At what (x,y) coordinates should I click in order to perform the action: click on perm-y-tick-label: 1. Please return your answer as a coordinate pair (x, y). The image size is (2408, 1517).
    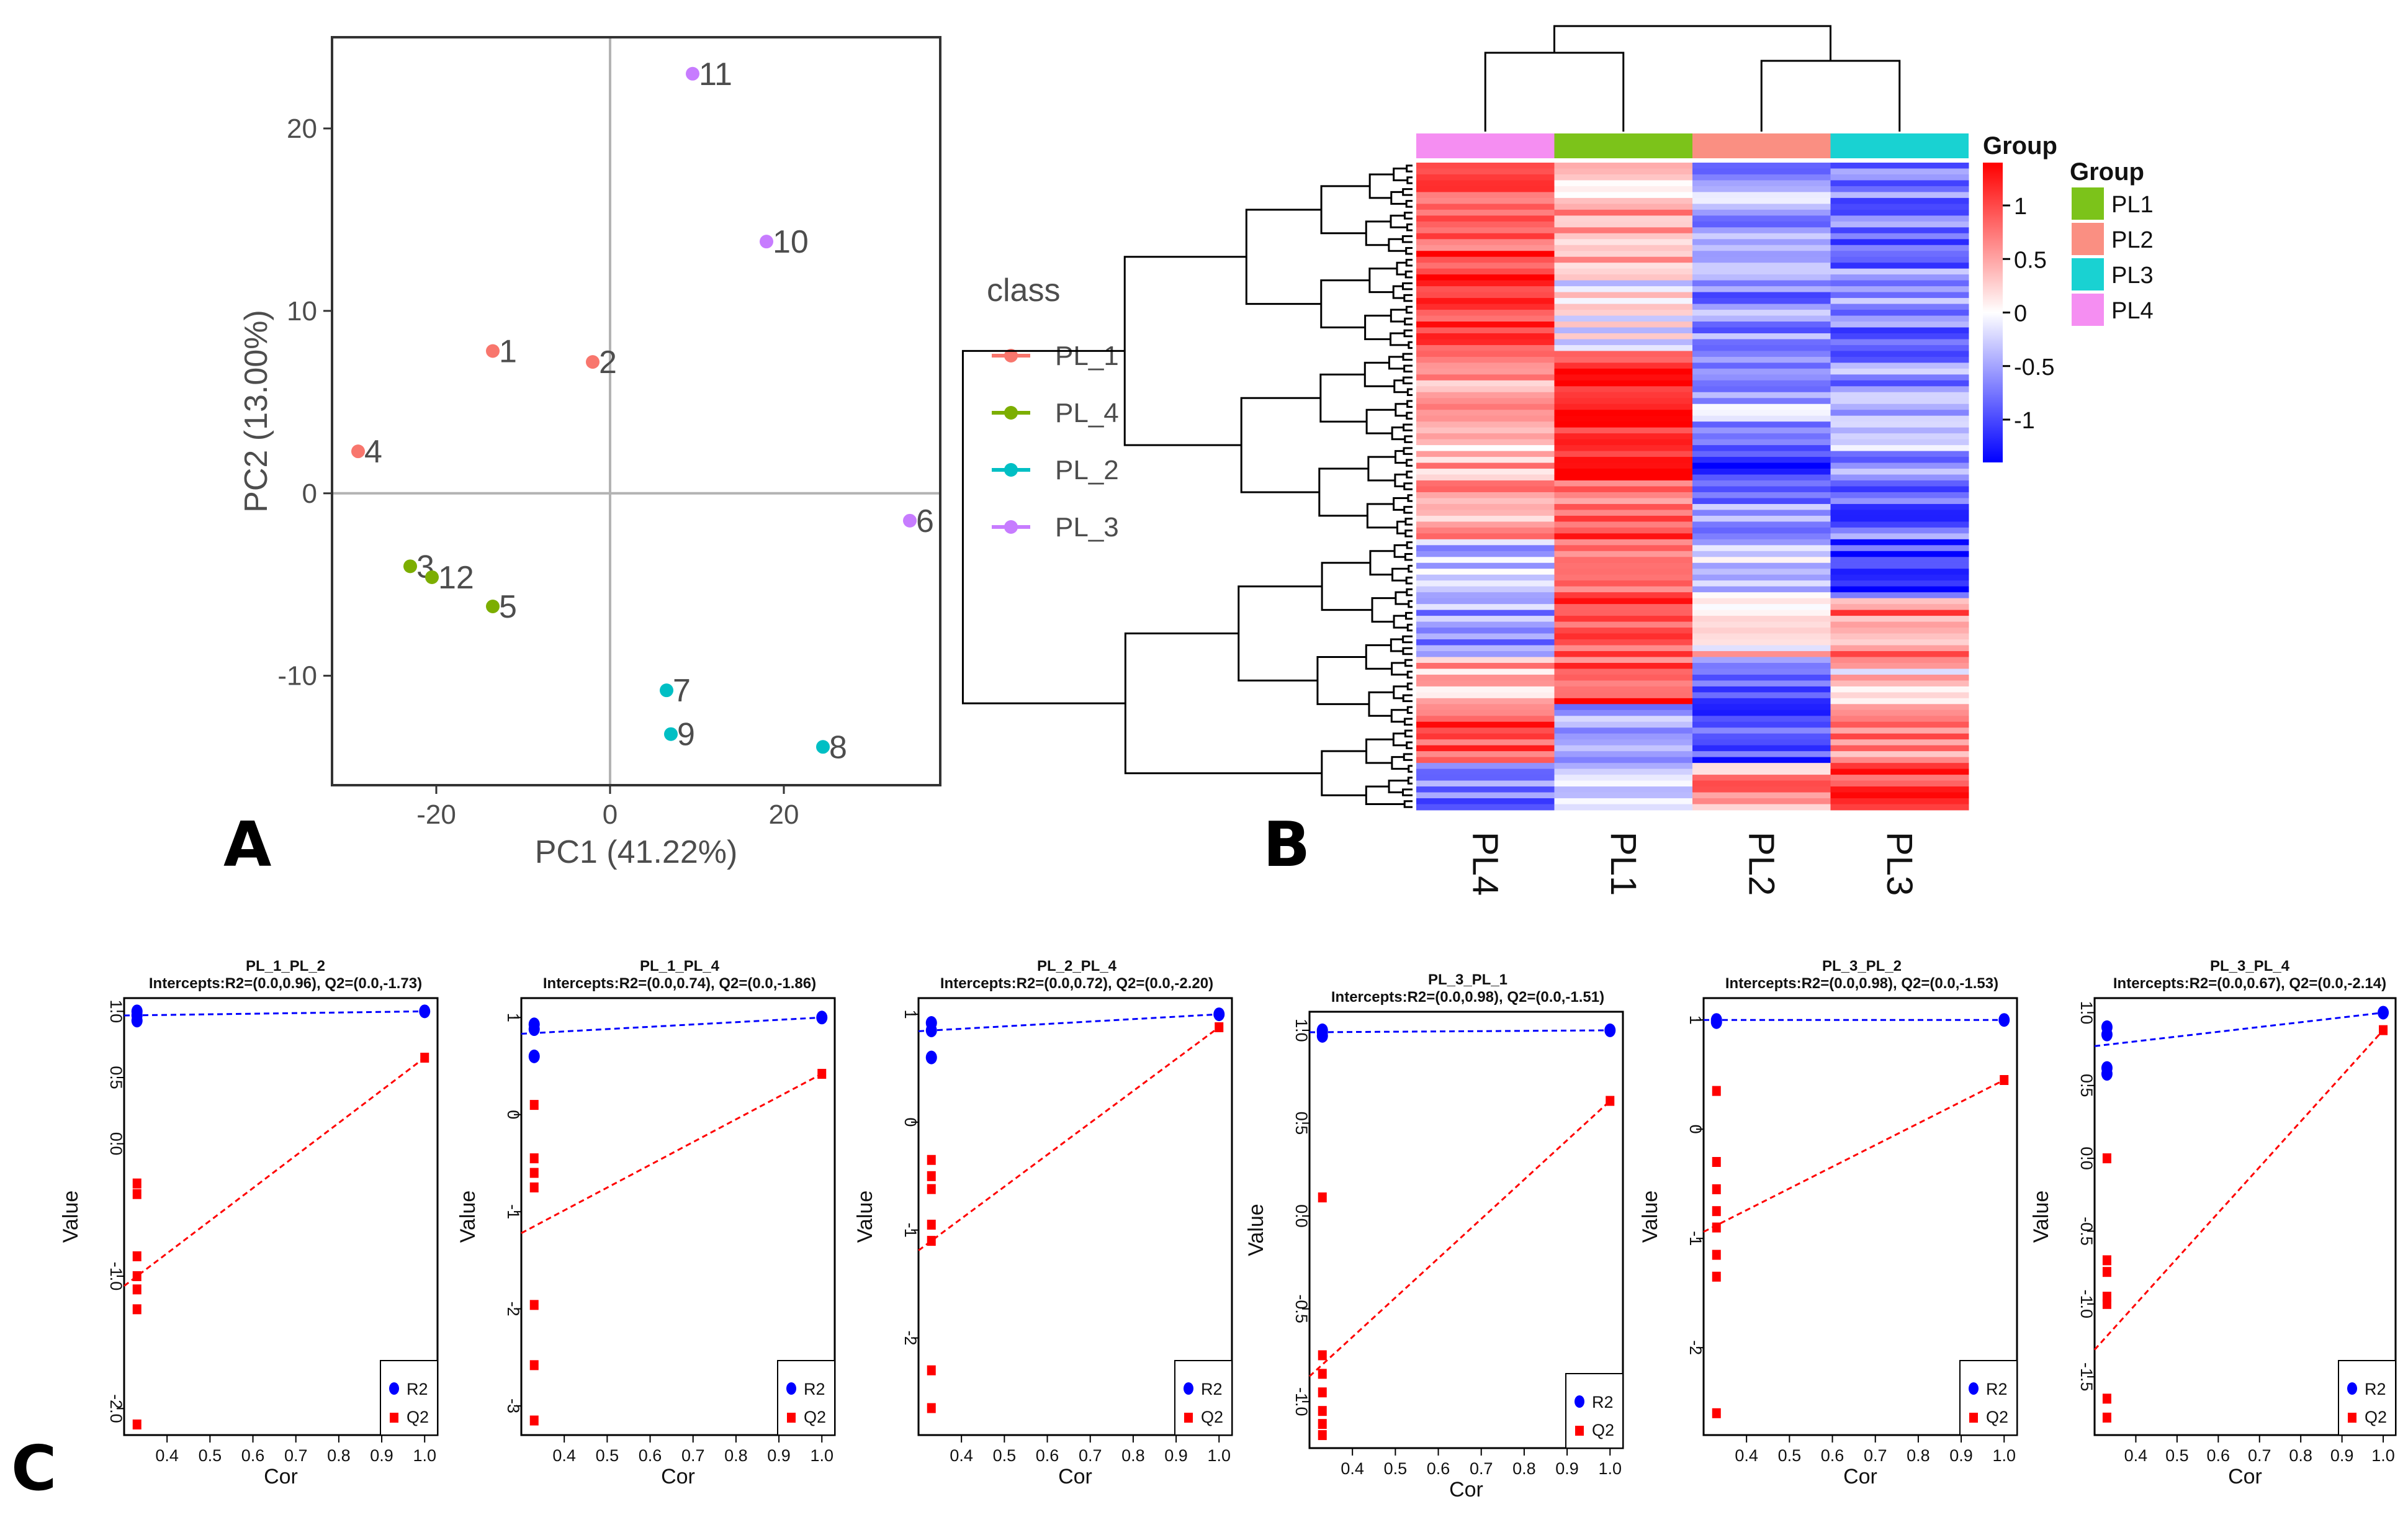
    Looking at the image, I should click on (1695, 1020).